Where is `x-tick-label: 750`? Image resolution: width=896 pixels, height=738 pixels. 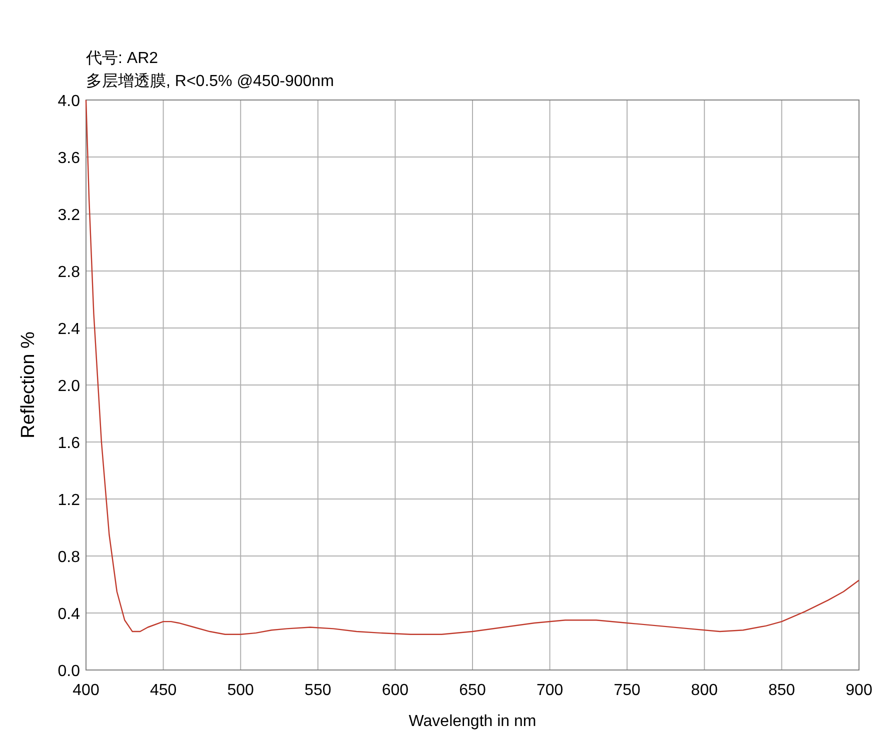 x-tick-label: 750 is located at coordinates (627, 690).